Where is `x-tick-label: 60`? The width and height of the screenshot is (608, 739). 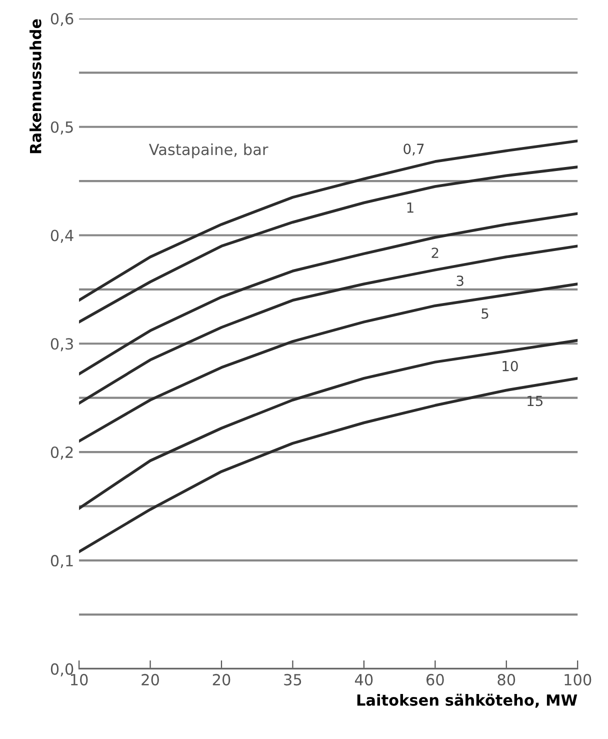
x-tick-label: 60 is located at coordinates (435, 680).